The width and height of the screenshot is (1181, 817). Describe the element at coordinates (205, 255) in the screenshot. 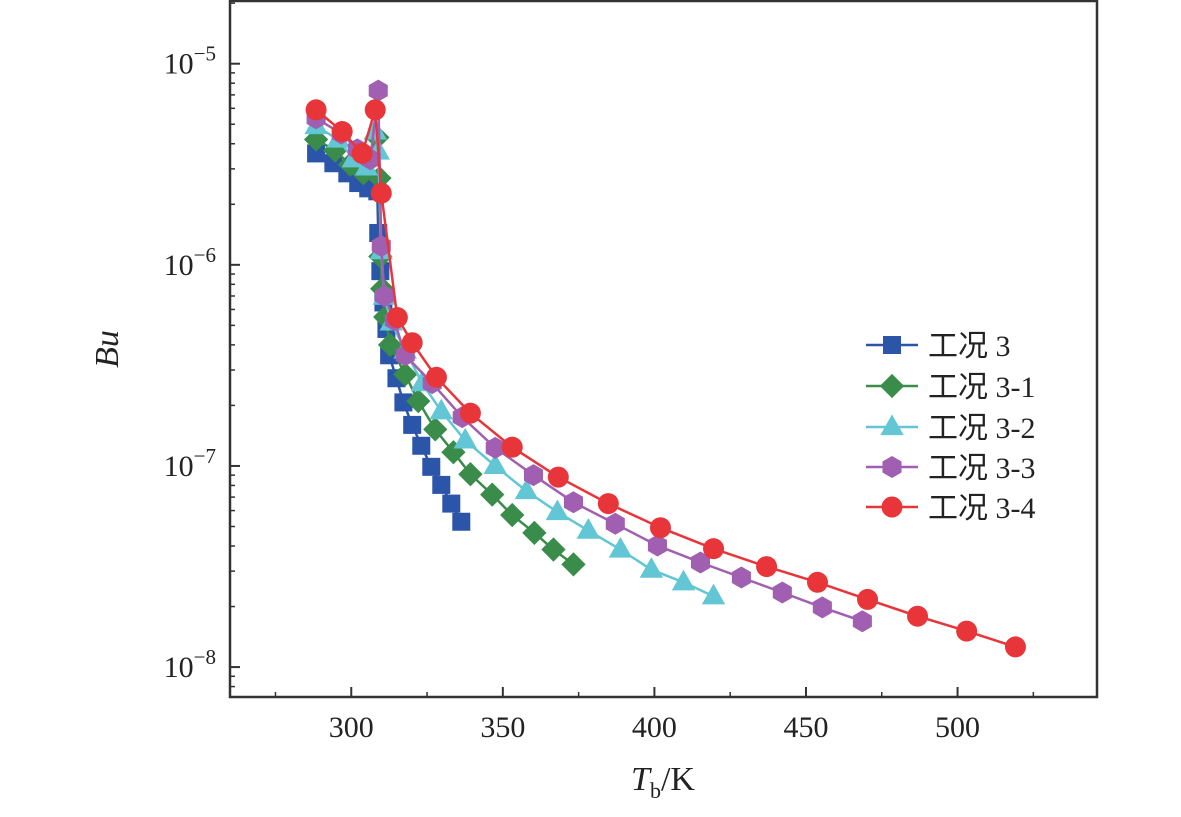

I see `y-tick-exp: −6` at that location.